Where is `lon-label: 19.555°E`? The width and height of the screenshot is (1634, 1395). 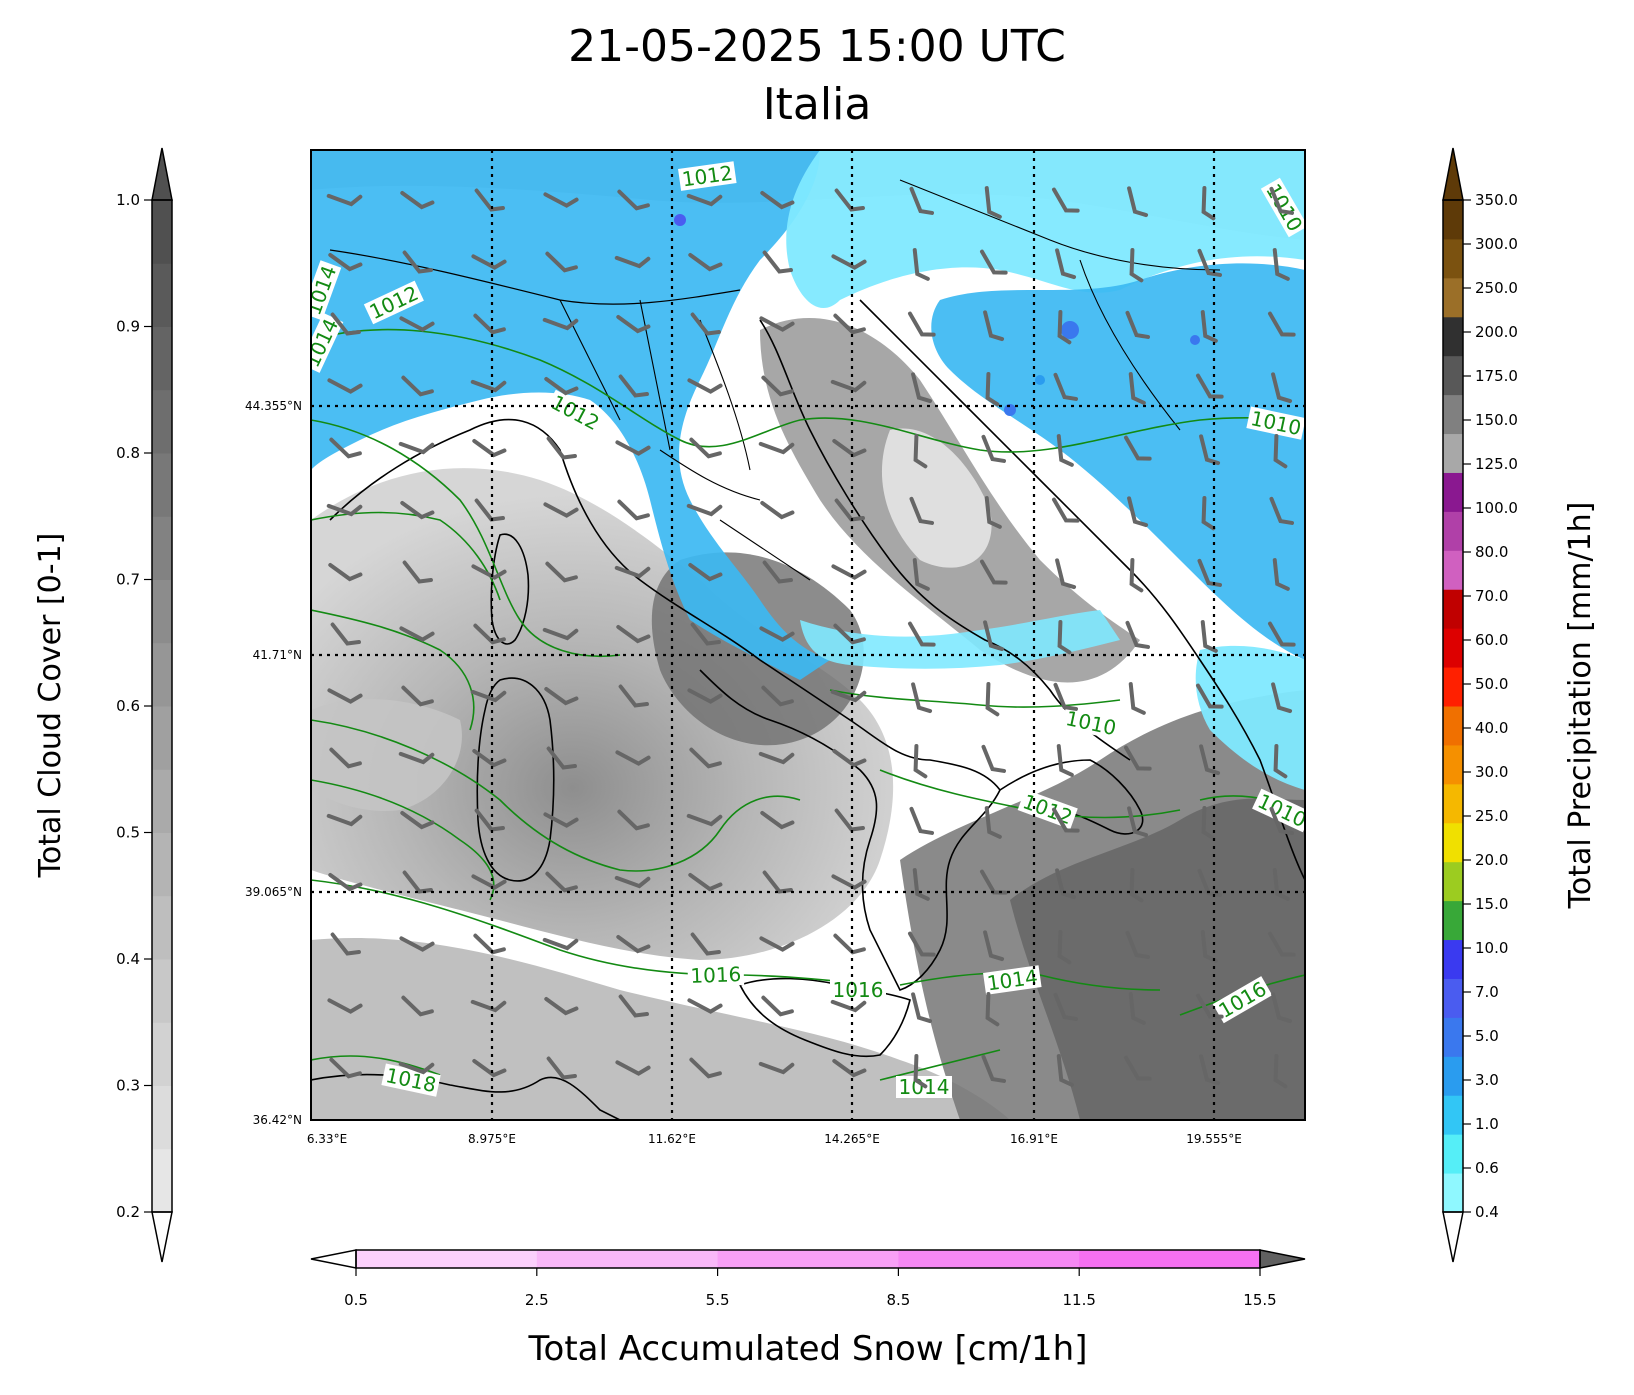 lon-label: 19.555°E is located at coordinates (1214, 1139).